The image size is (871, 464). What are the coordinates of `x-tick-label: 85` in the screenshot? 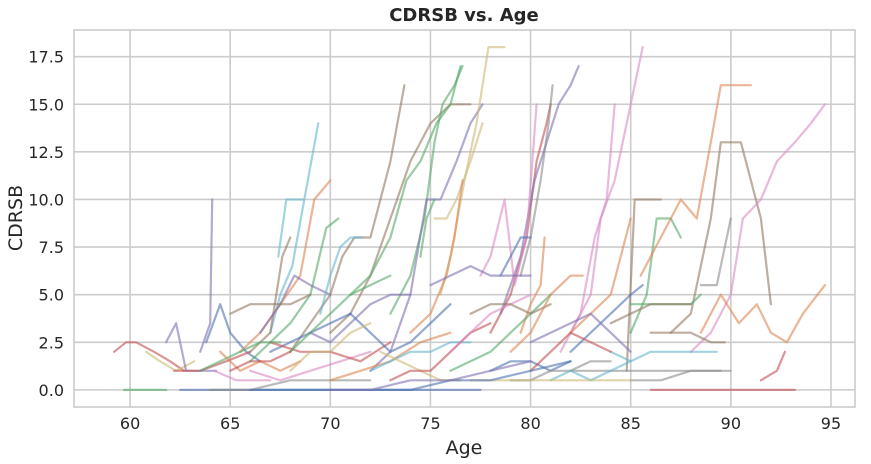 It's located at (631, 423).